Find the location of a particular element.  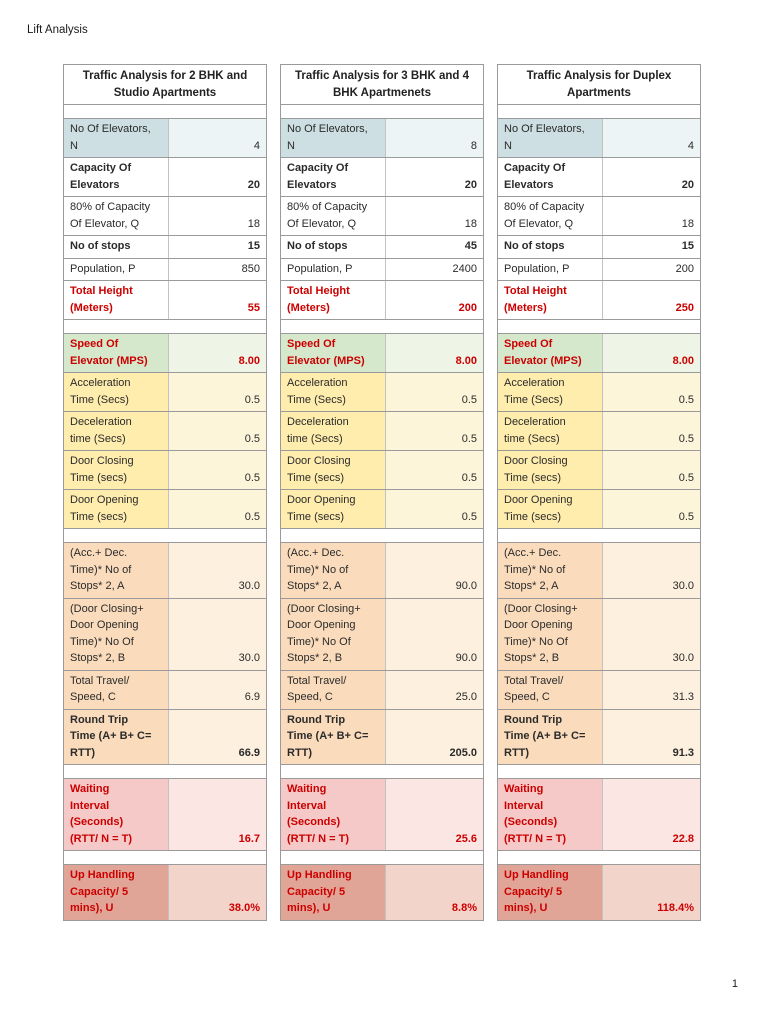

row-value: 16.7 is located at coordinates (217, 815).